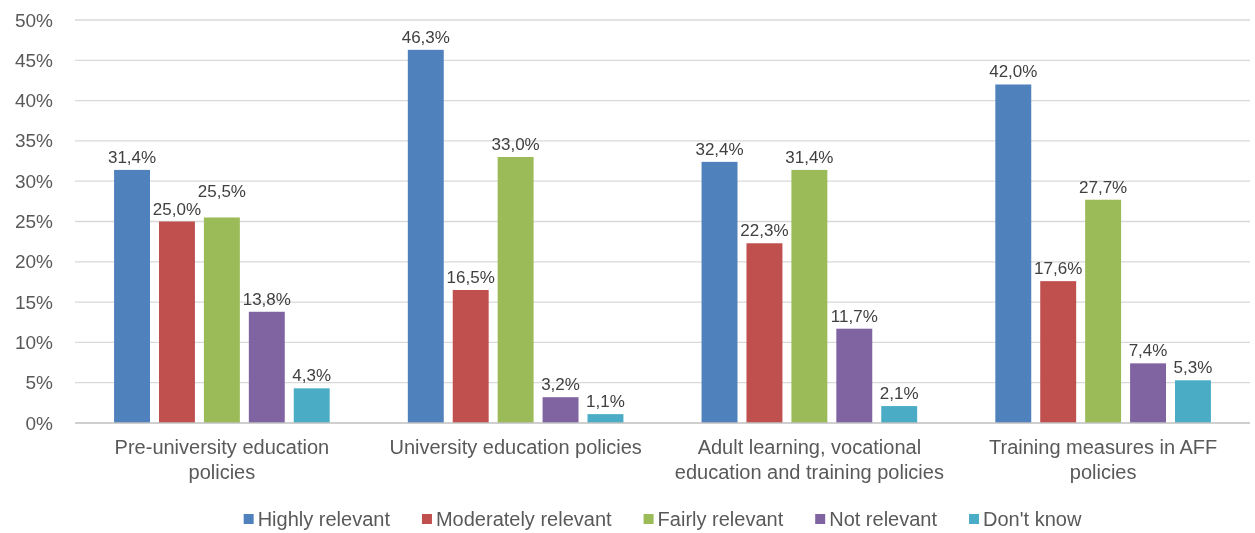 This screenshot has height=533, width=1255. Describe the element at coordinates (34, 262) in the screenshot. I see `y-tick-label: 20%` at that location.